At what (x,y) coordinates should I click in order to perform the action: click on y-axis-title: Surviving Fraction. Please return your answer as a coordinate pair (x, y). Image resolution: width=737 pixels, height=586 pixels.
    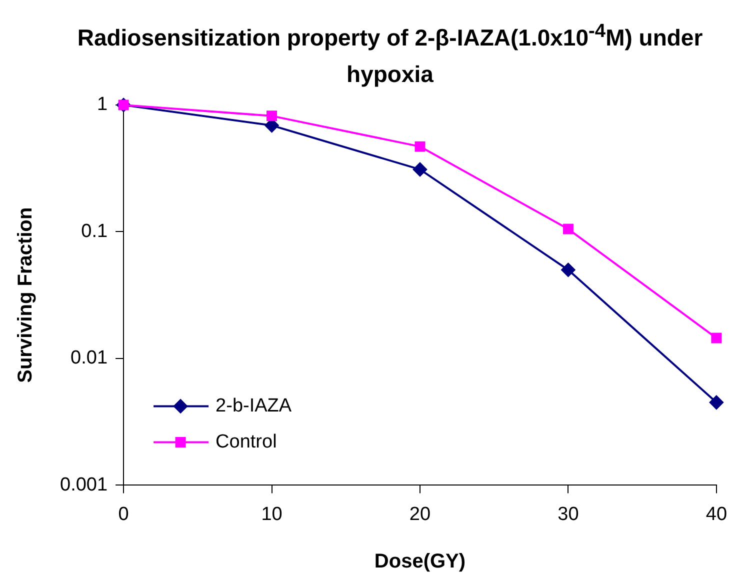
    Looking at the image, I should click on (25, 295).